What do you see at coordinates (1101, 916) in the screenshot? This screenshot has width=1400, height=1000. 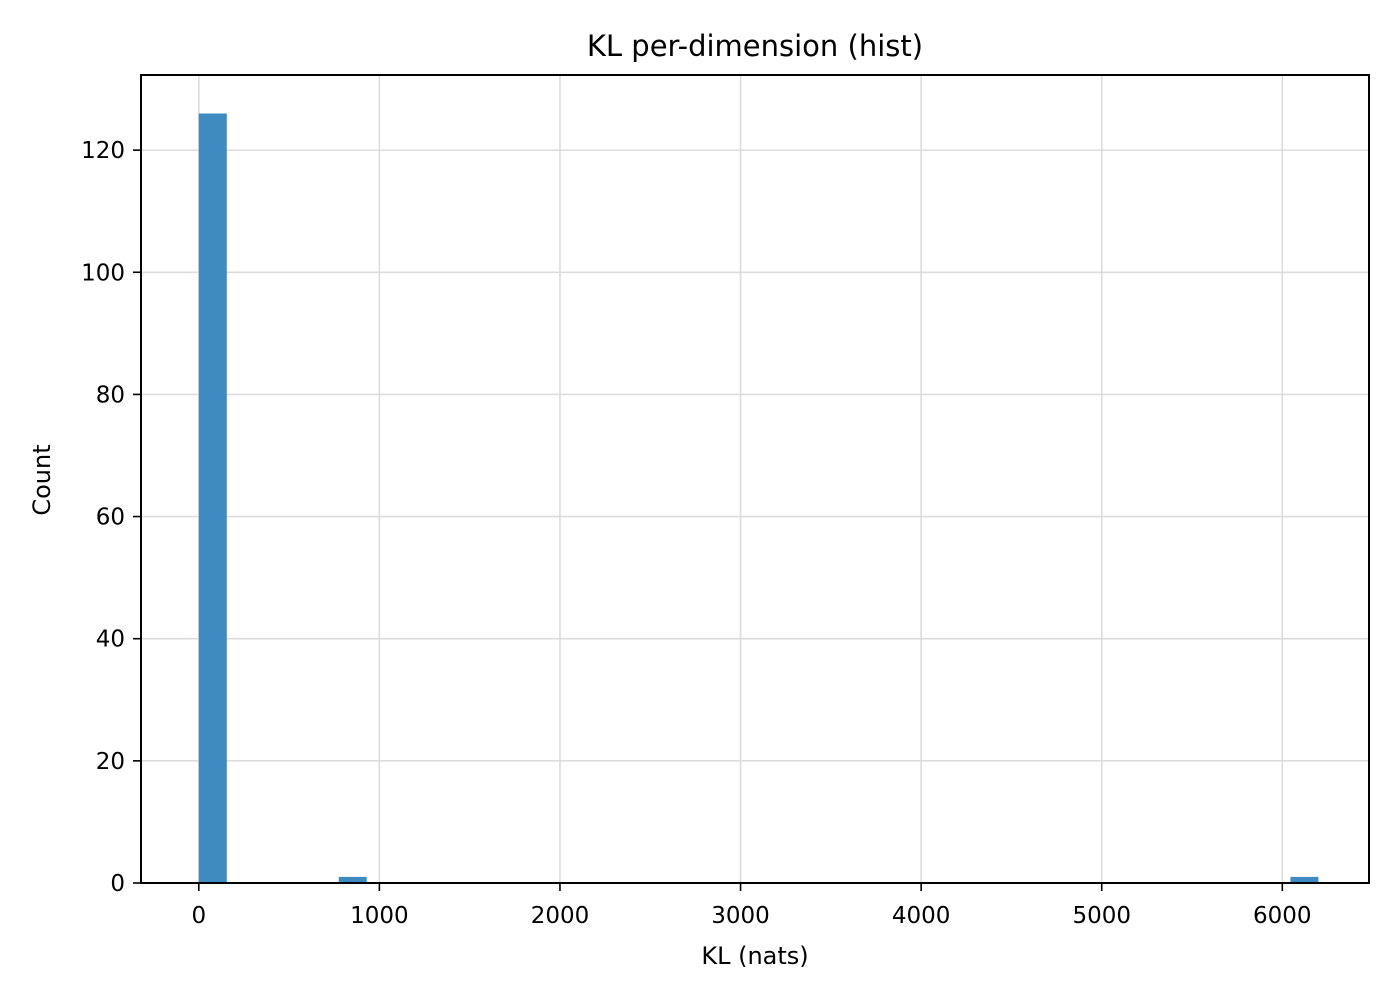 I see `x-tick-label: 5000` at bounding box center [1101, 916].